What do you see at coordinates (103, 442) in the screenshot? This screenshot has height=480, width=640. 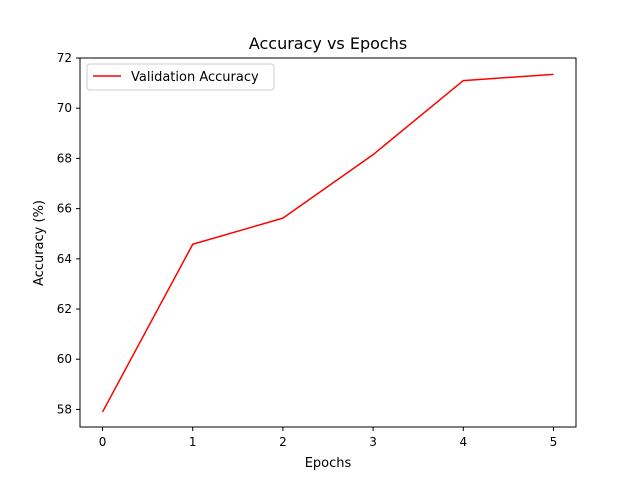 I see `x-tick-label: 0` at bounding box center [103, 442].